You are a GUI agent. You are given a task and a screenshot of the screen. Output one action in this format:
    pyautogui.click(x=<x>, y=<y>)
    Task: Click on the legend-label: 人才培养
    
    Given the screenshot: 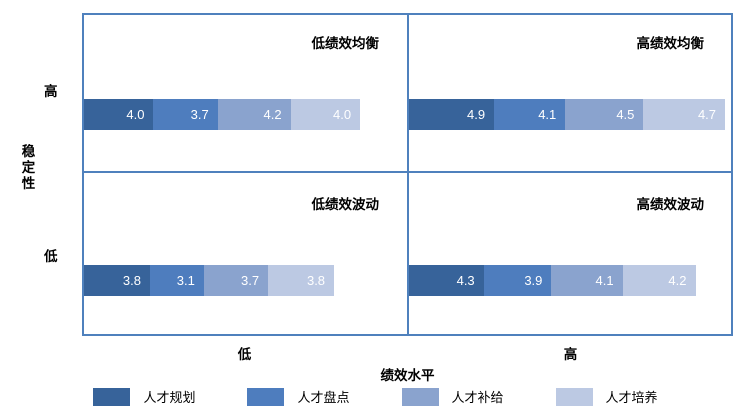 What is the action you would take?
    pyautogui.click(x=631, y=397)
    